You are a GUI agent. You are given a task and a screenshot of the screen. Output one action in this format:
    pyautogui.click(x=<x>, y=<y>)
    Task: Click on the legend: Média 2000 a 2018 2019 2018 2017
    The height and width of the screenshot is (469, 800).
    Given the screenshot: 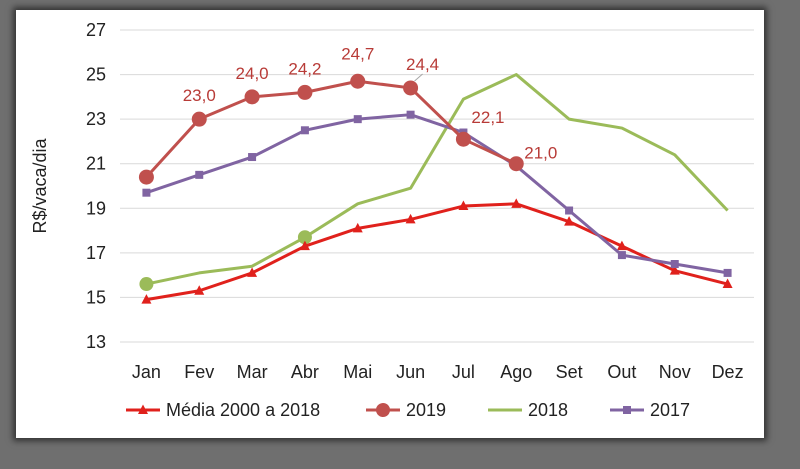 What is the action you would take?
    pyautogui.click(x=408, y=410)
    